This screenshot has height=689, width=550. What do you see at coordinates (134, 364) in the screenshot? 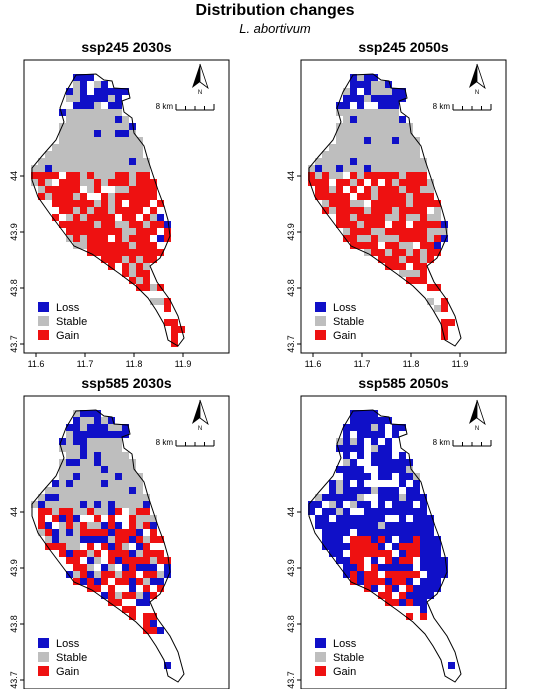
I see `x-tick-label: 11.8` at bounding box center [134, 364].